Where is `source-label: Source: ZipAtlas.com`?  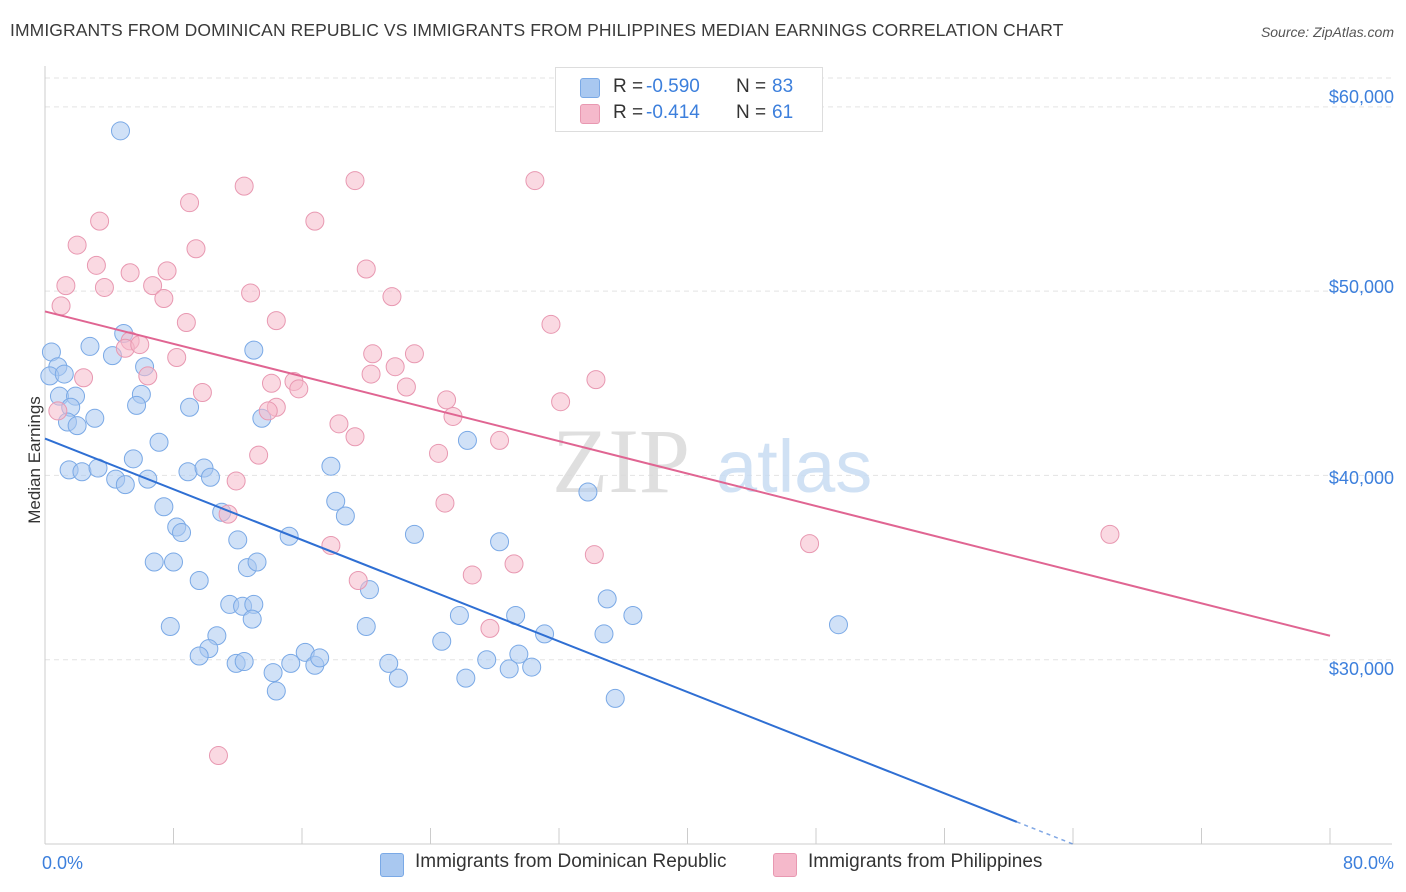
source-label: Source: ZipAtlas.com is located at coordinates (1327, 32).